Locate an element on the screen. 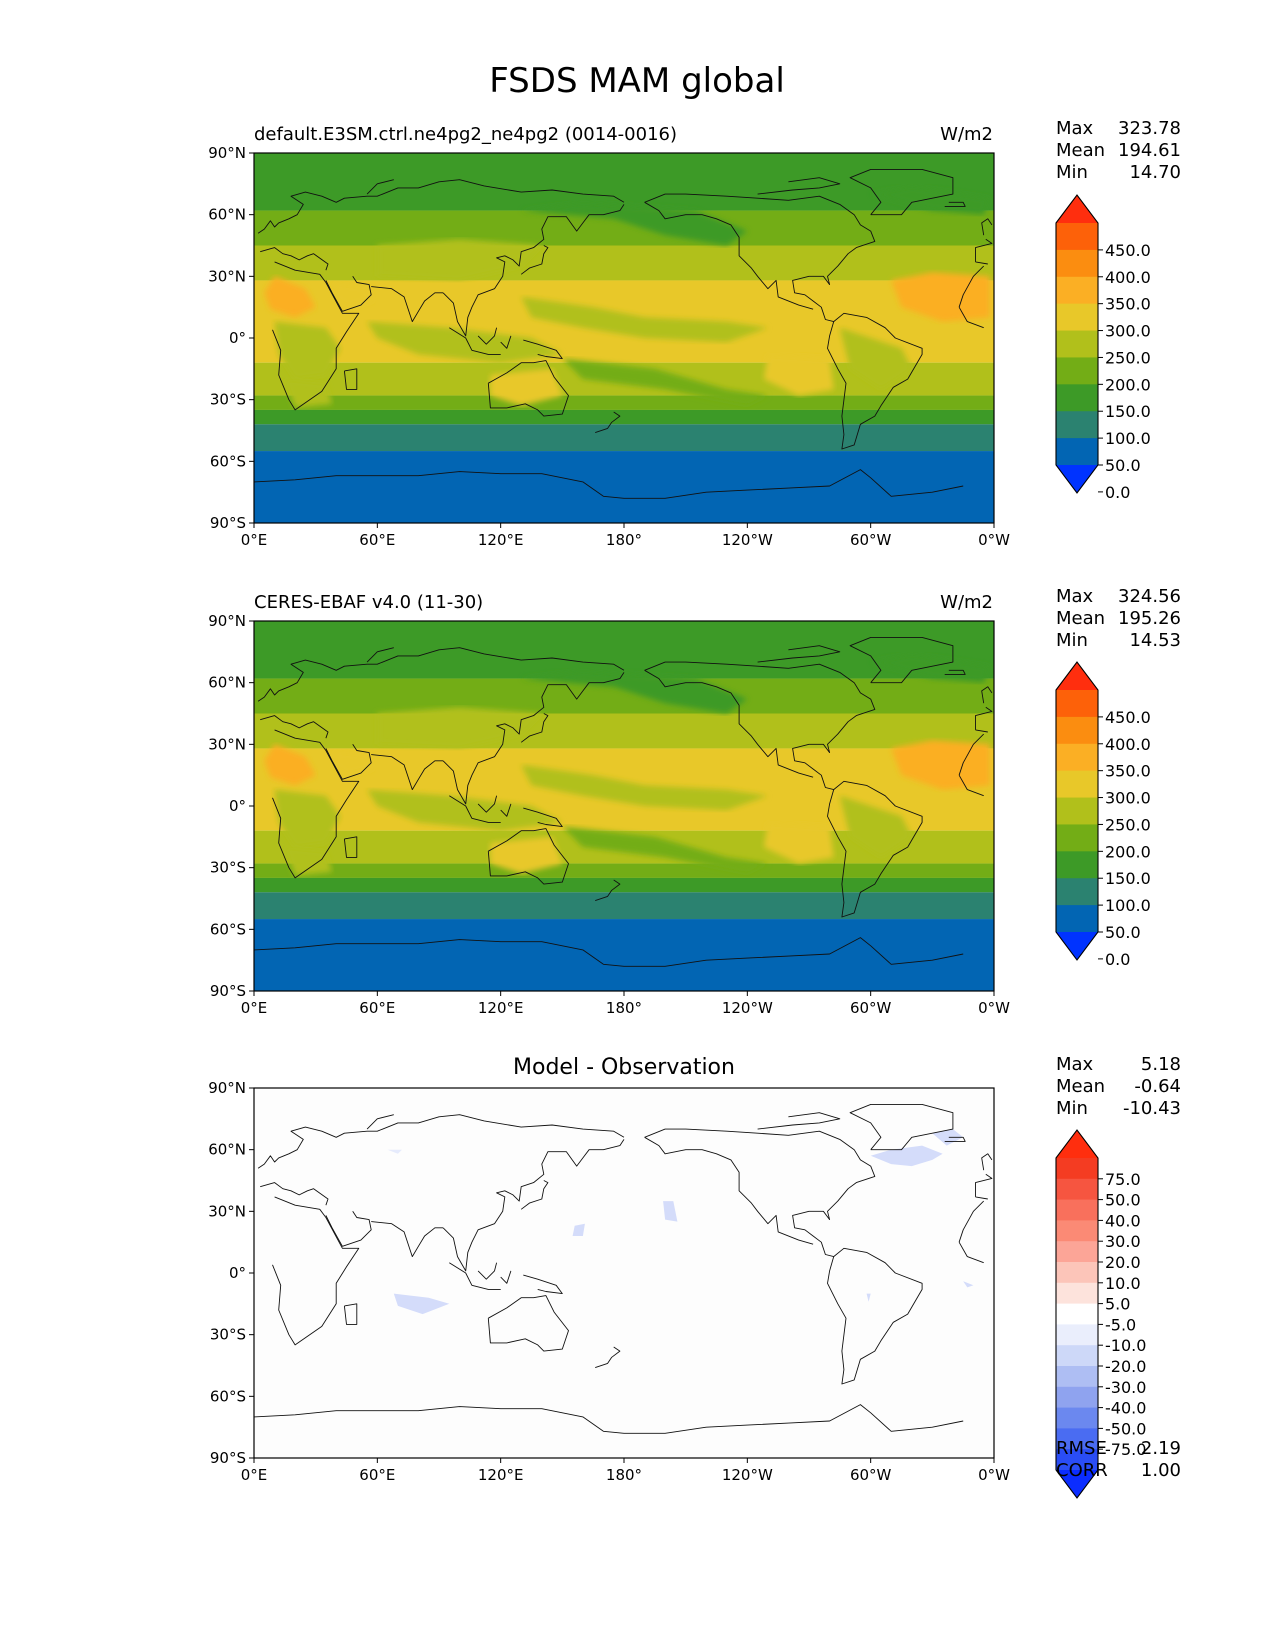 The width and height of the screenshot is (1275, 1650). y-tick-label: 60°N is located at coordinates (227, 215).